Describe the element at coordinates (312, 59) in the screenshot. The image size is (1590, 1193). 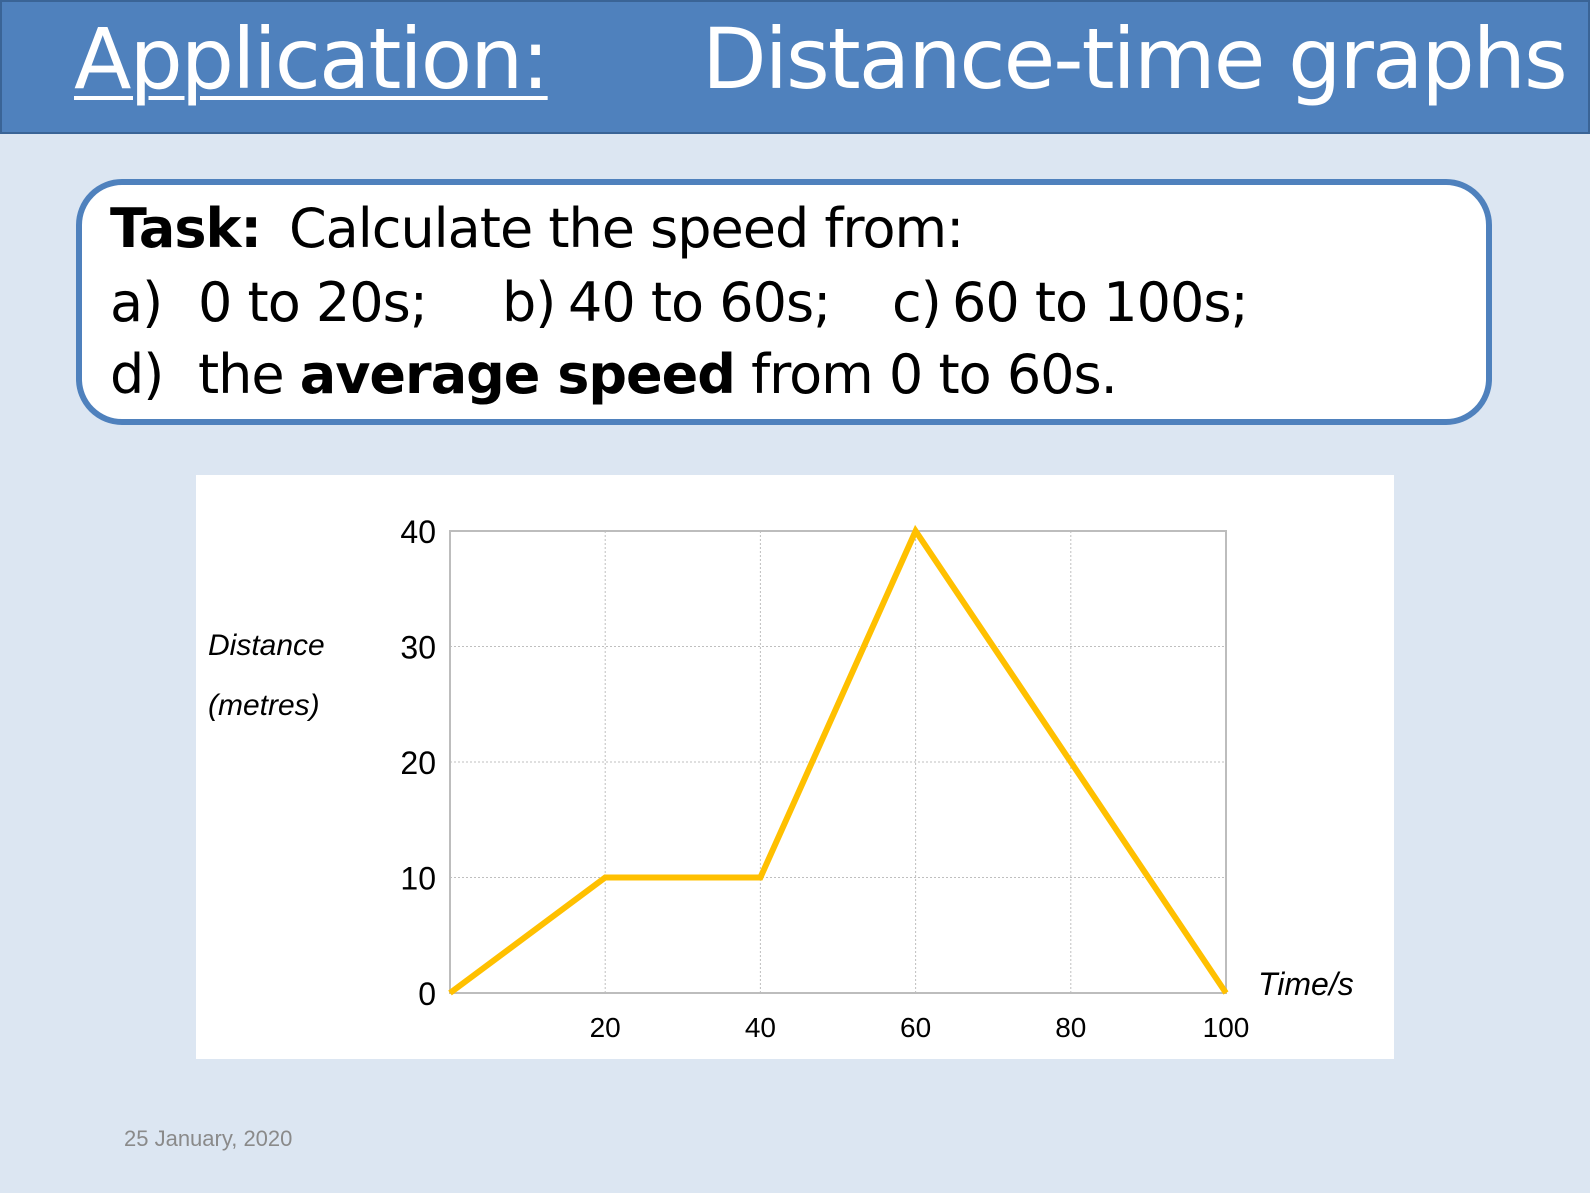
I see `title-application: Application:` at that location.